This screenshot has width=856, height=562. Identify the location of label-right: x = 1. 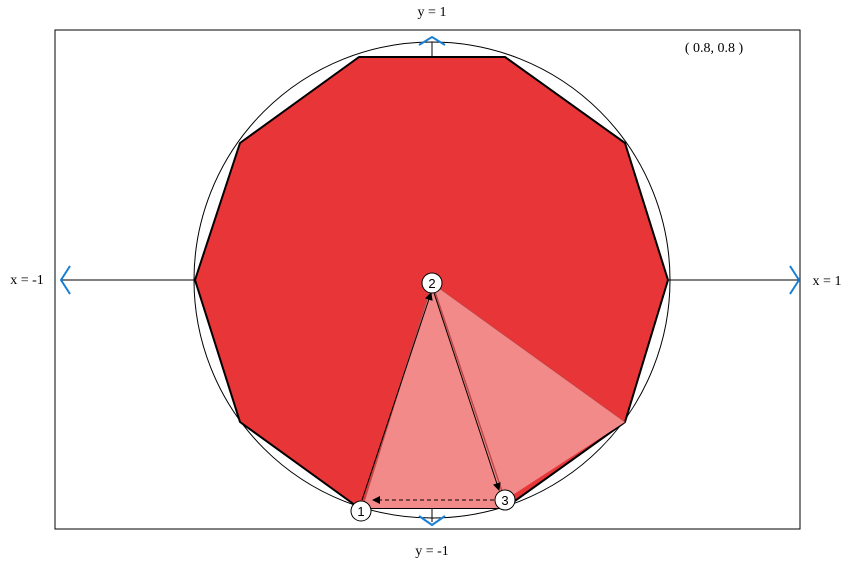
(827, 281).